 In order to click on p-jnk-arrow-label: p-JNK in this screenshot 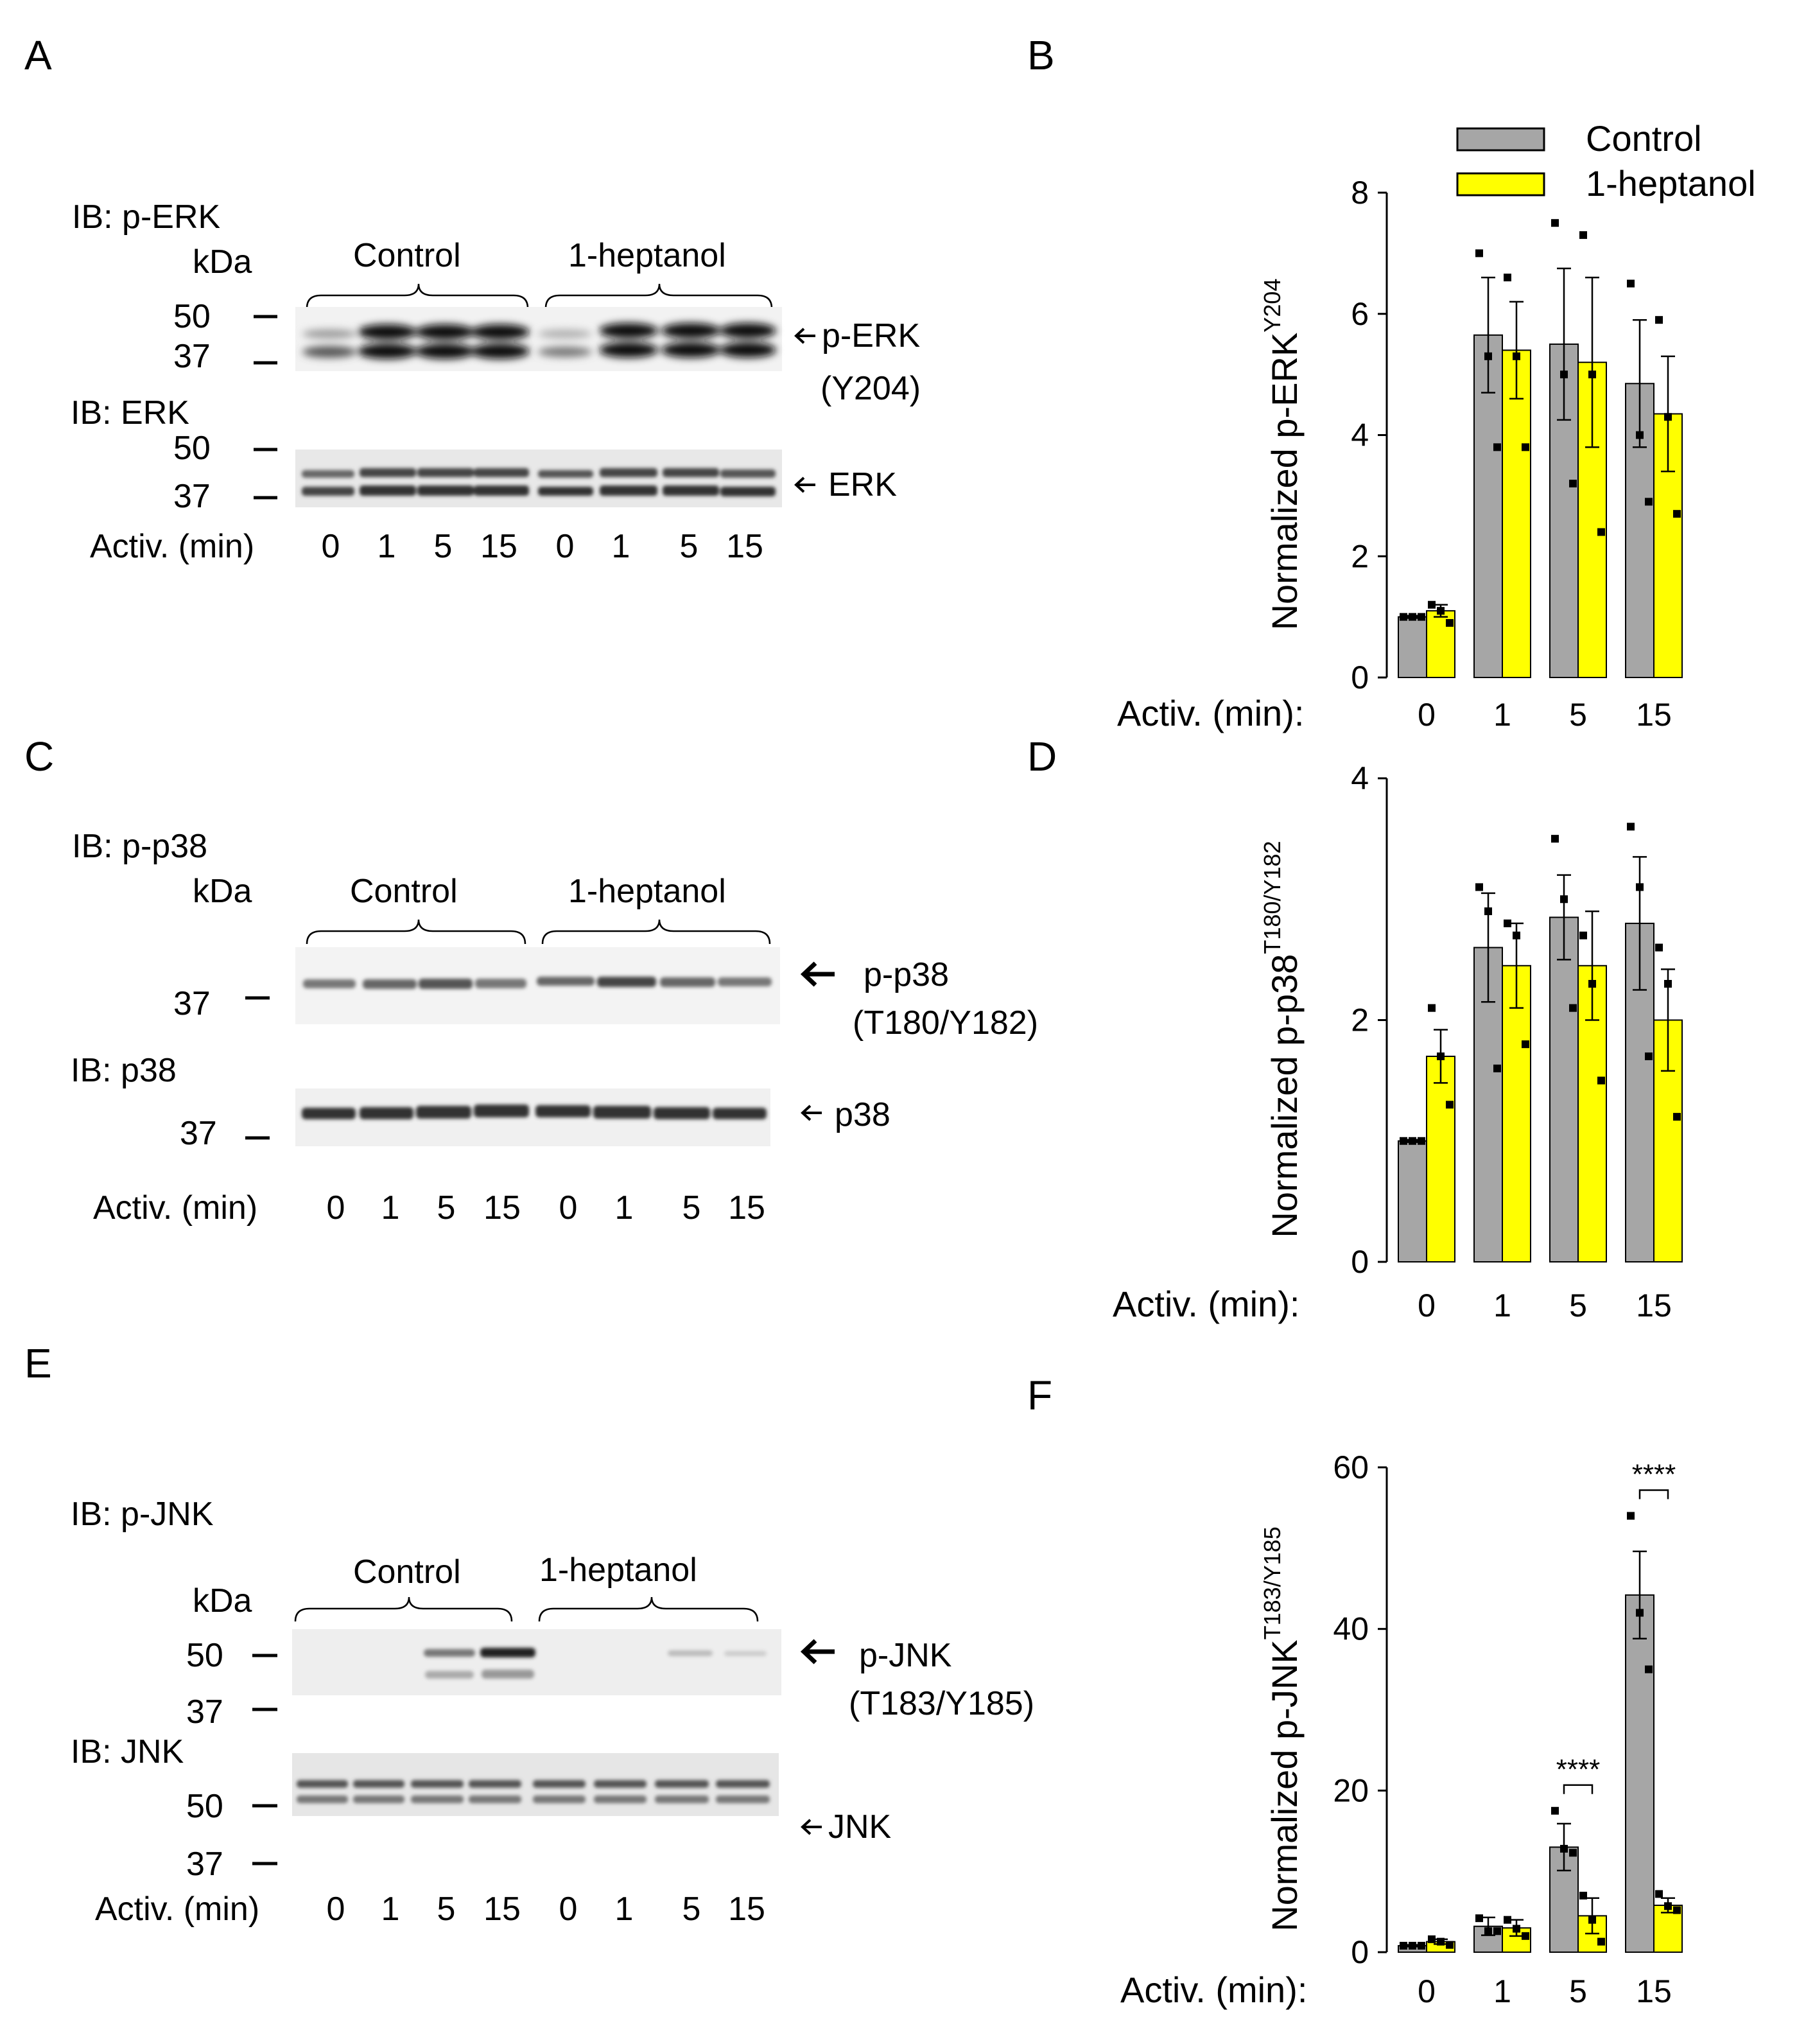, I will do `click(906, 1655)`.